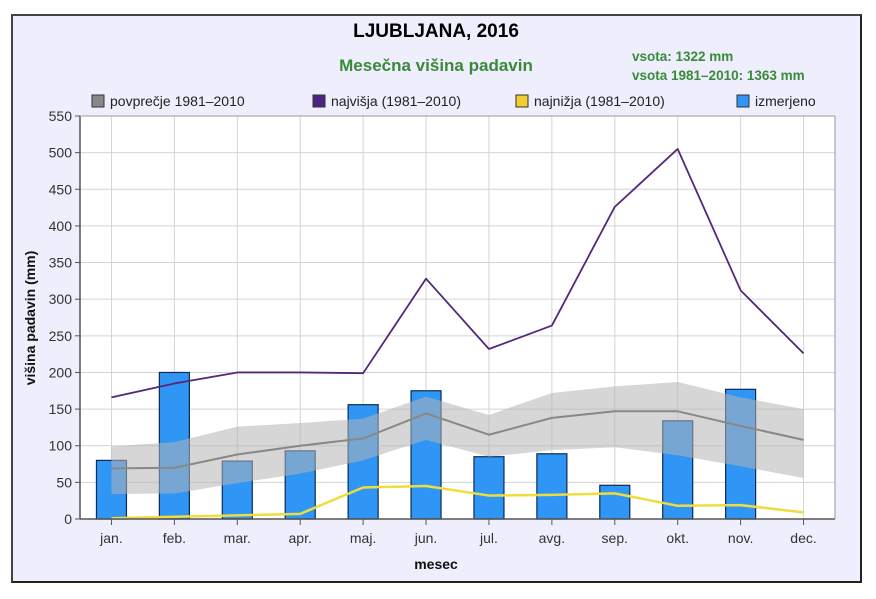  Describe the element at coordinates (237, 538) in the screenshot. I see `x-tick-label: mar.` at that location.